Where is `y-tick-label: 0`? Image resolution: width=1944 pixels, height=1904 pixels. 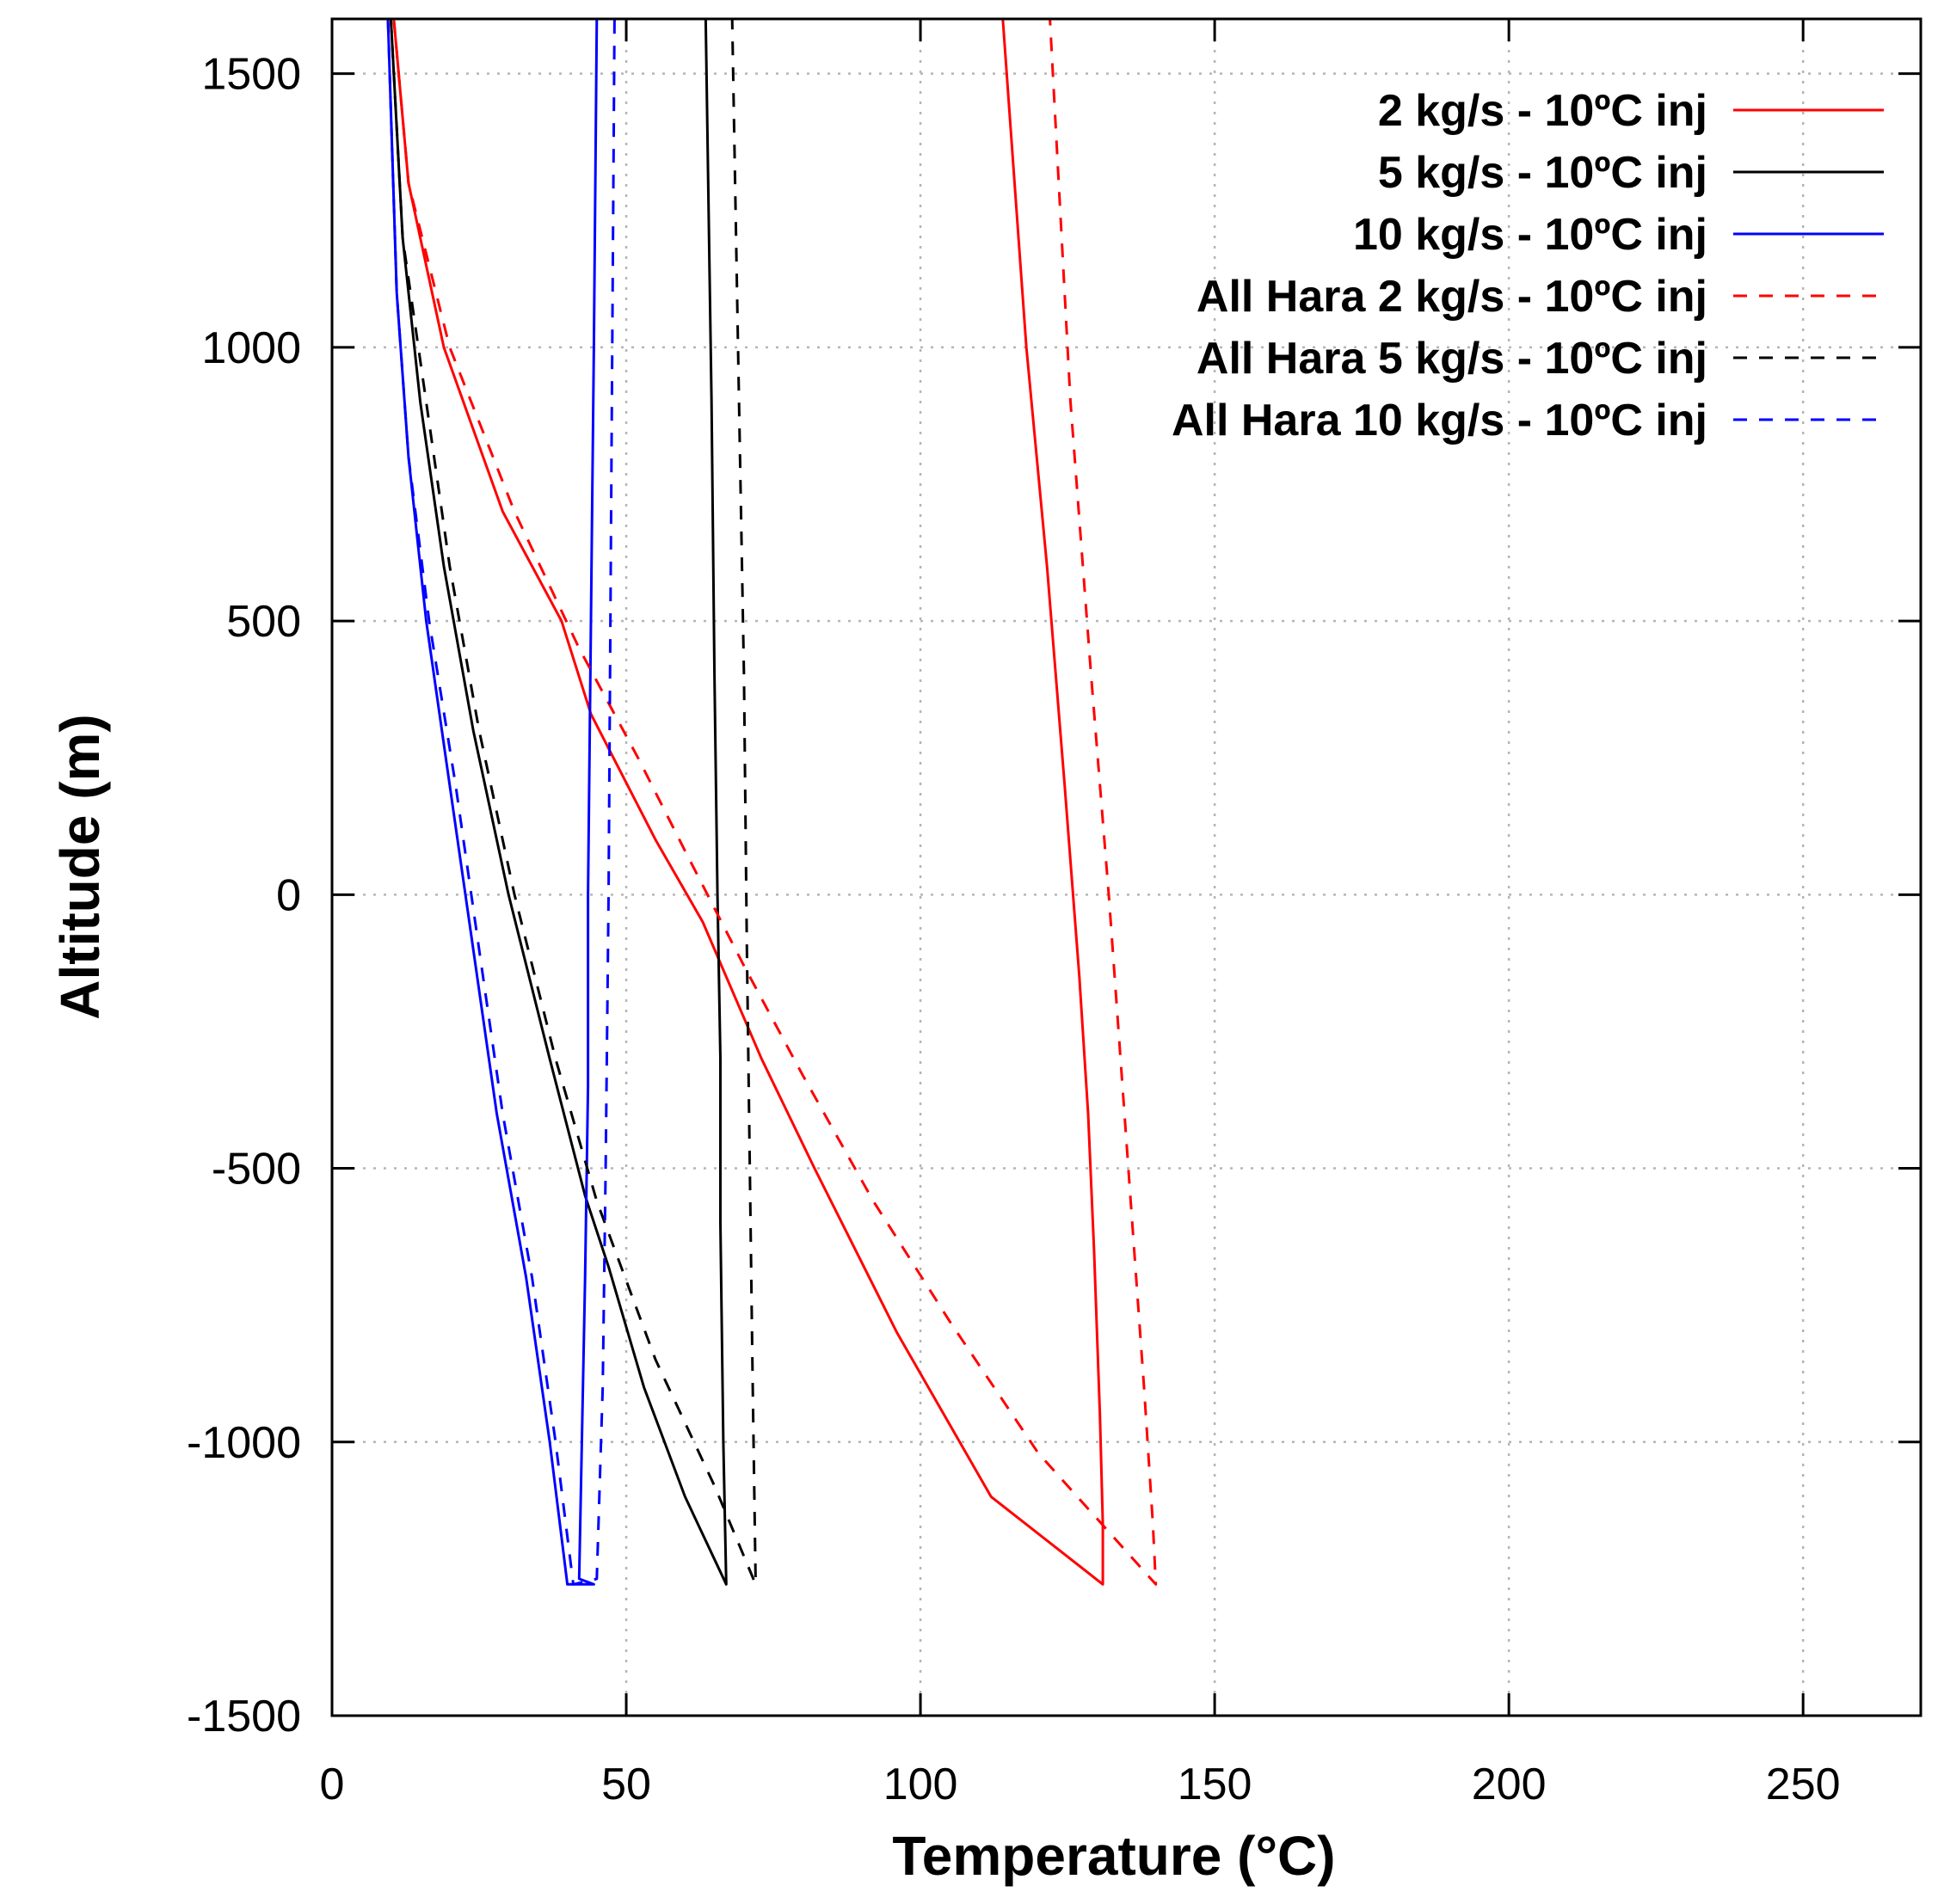 y-tick-label: 0 is located at coordinates (288, 895).